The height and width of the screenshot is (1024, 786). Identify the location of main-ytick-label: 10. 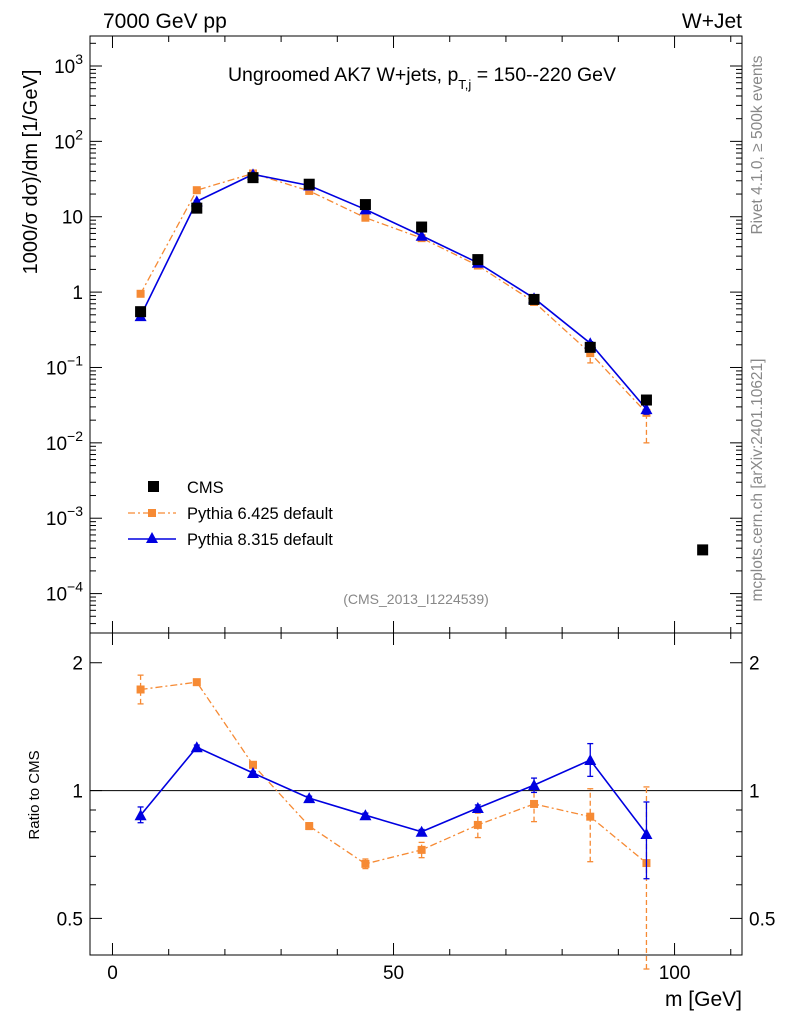
(72, 218).